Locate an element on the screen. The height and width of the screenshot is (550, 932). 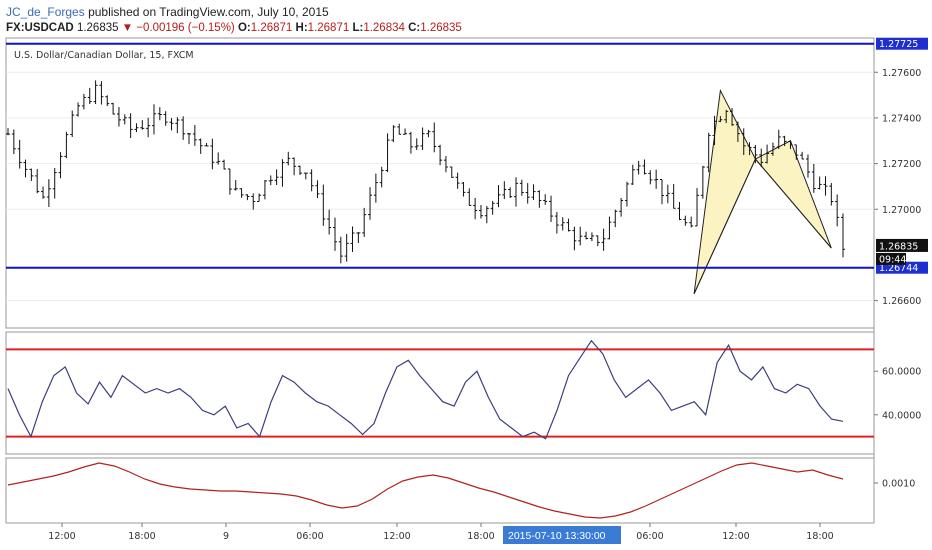
close-value: 1.26835 is located at coordinates (441, 28).